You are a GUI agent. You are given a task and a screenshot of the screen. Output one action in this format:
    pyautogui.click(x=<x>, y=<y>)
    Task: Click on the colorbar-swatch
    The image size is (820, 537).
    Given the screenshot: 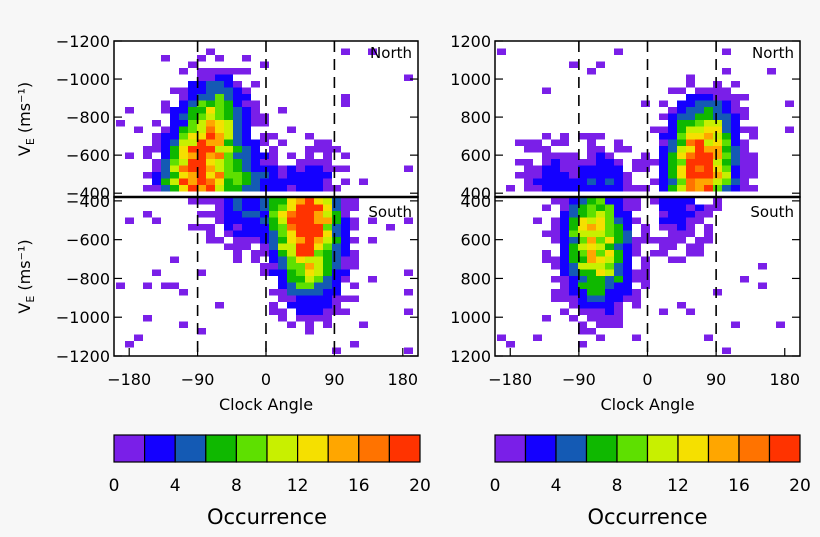 What is the action you would take?
    pyautogui.click(x=693, y=448)
    